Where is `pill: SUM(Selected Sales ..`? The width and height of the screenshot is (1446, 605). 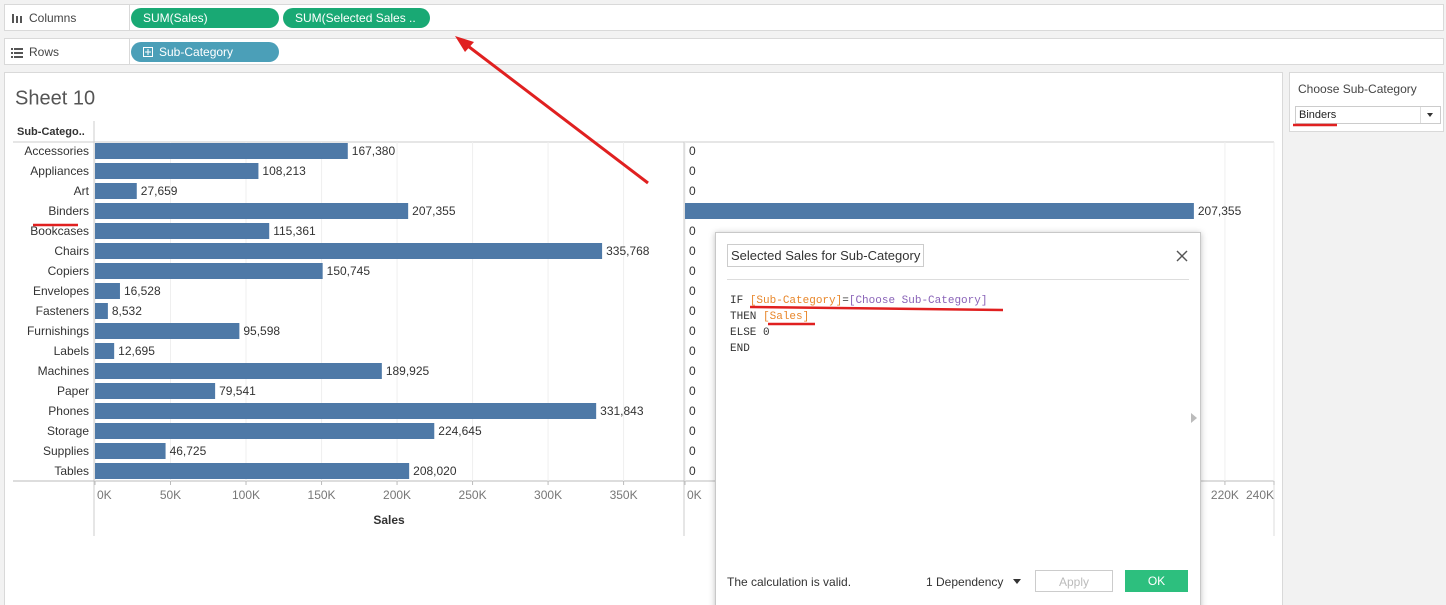
pill: SUM(Selected Sales .. is located at coordinates (356, 18).